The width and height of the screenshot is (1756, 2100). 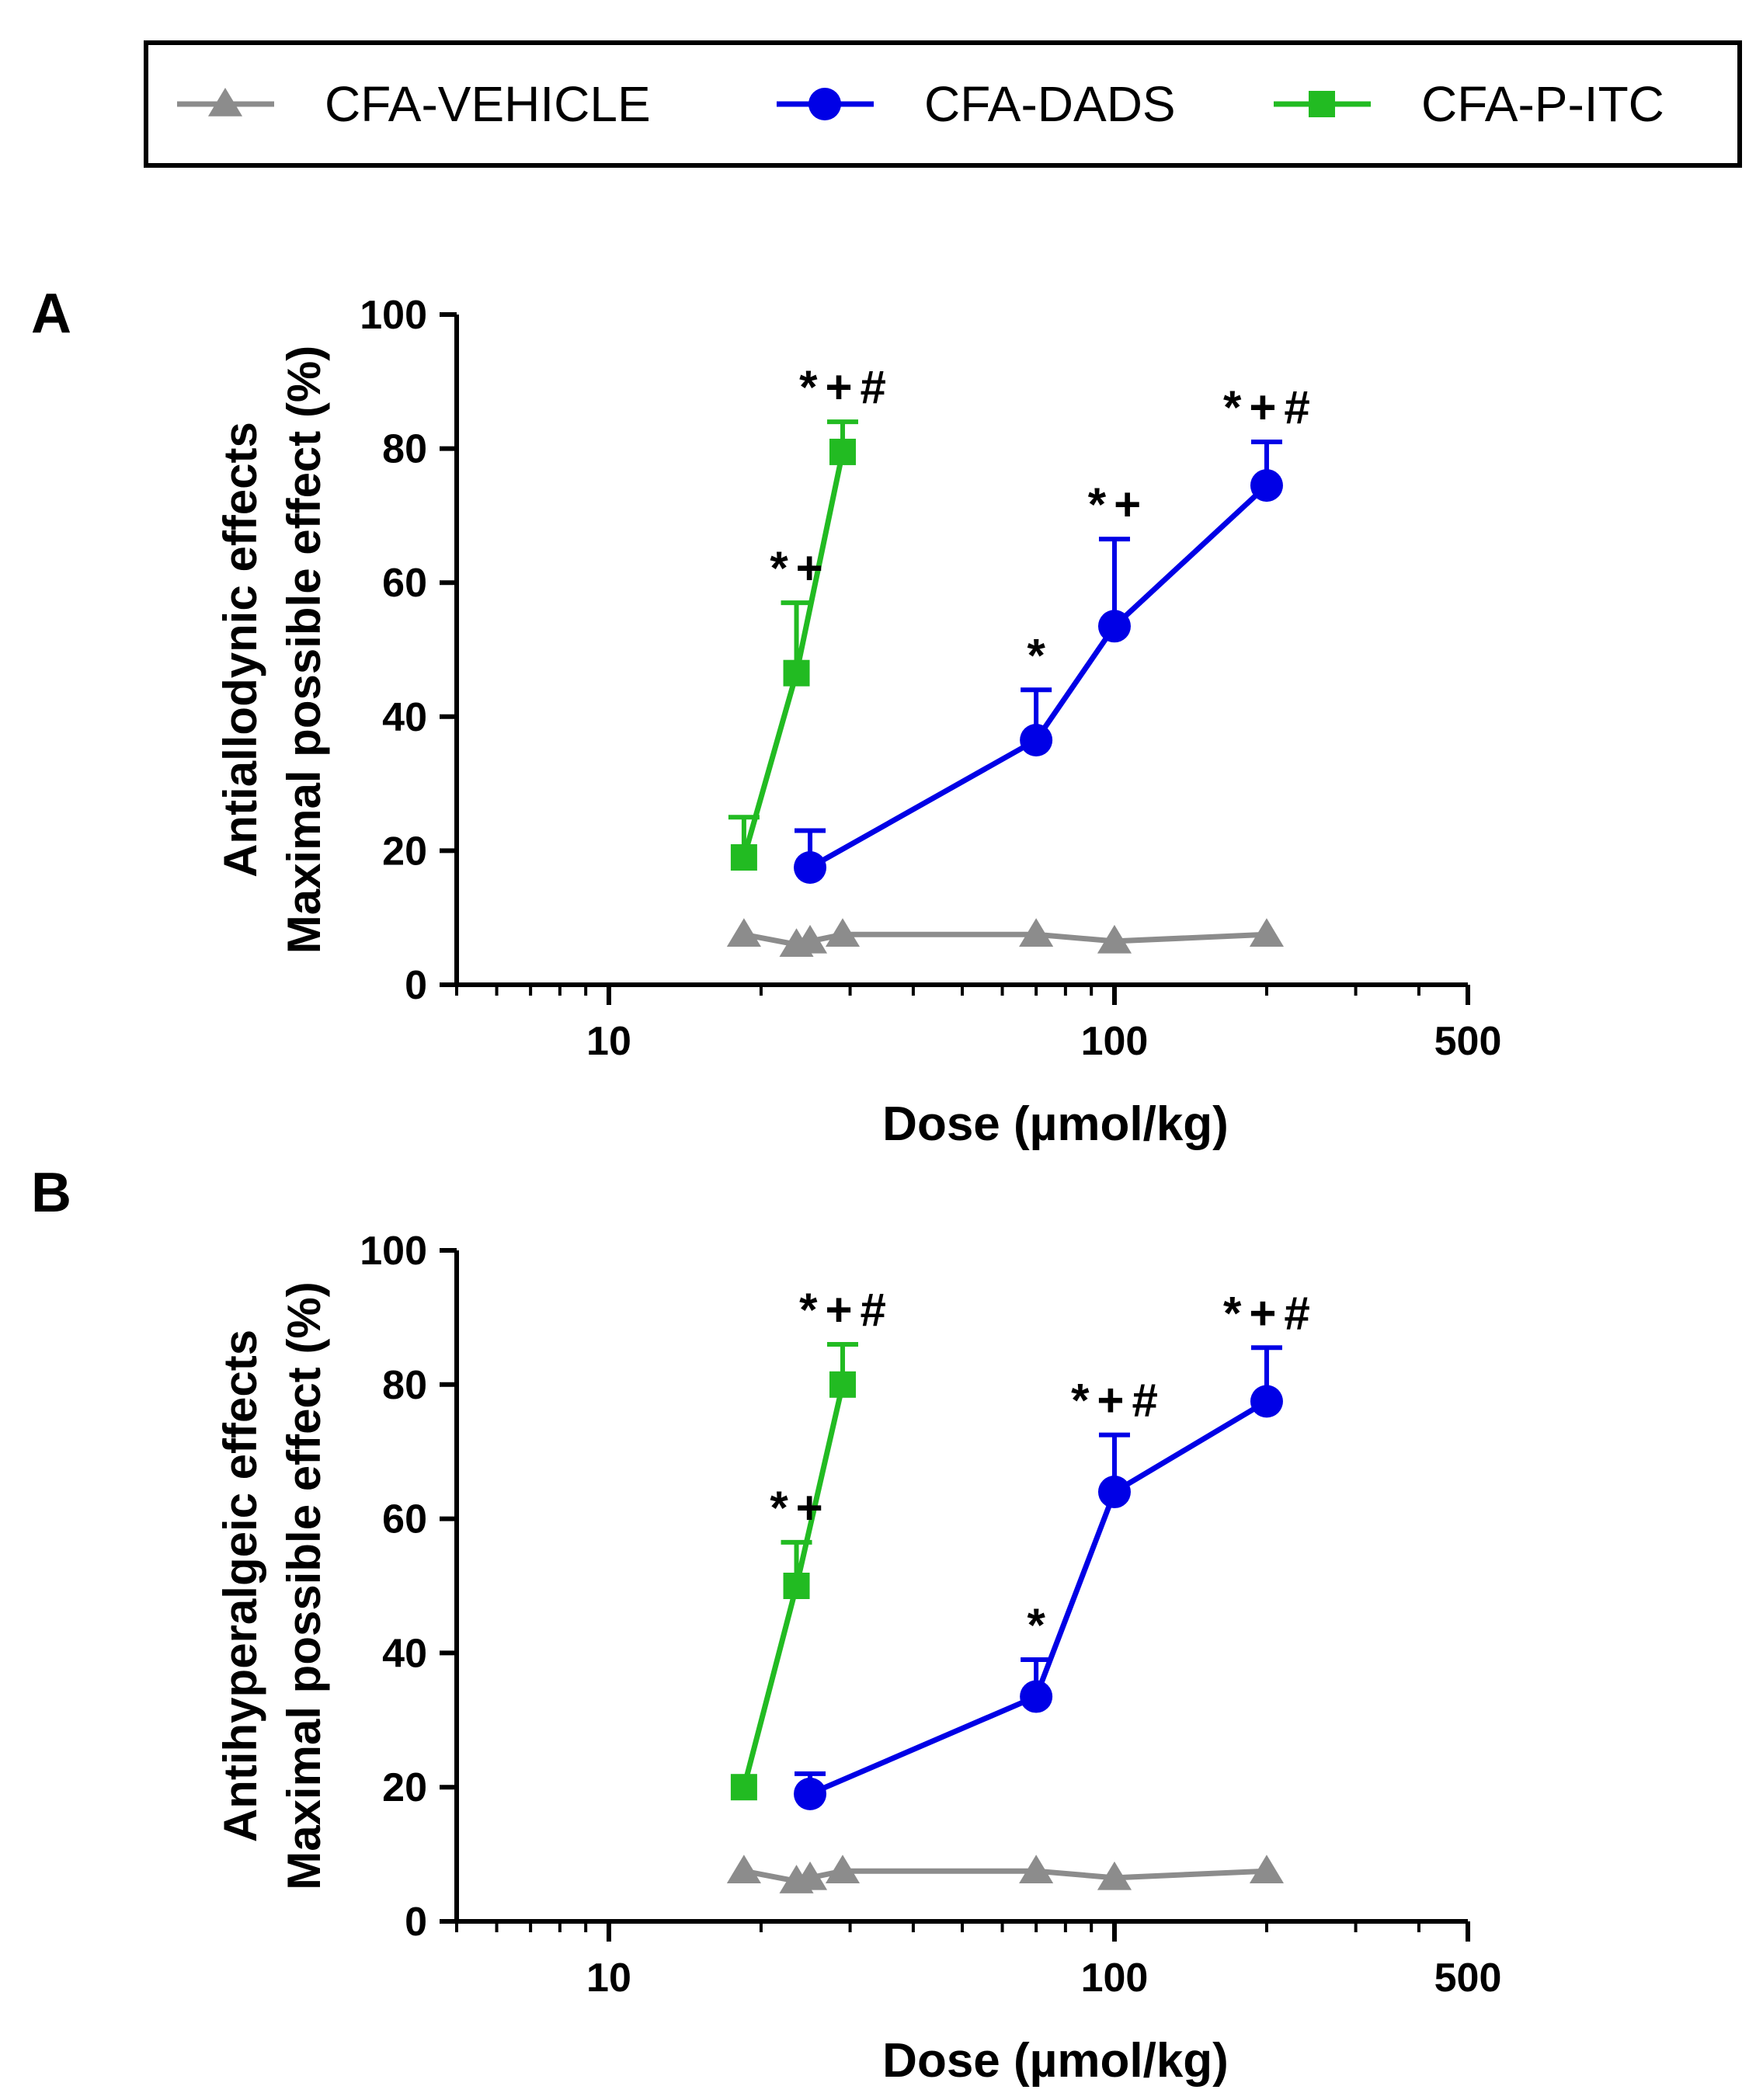 What do you see at coordinates (1542, 104) in the screenshot?
I see `legend-label-cfa-p-itc: CFA-P-ITC` at bounding box center [1542, 104].